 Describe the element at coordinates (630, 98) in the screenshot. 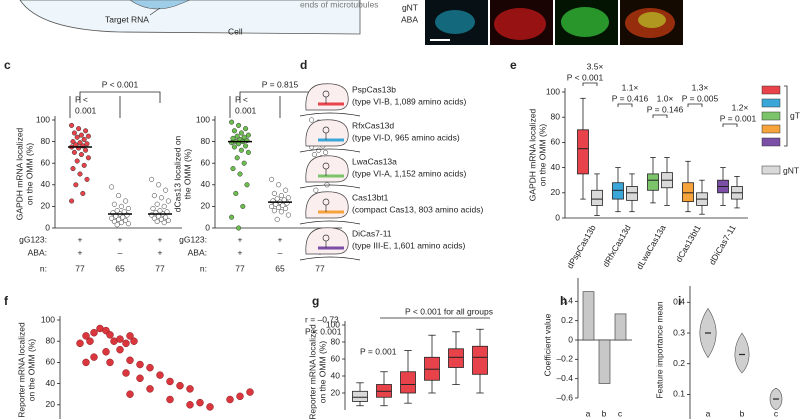

I see `p-value: P = 0.416` at that location.